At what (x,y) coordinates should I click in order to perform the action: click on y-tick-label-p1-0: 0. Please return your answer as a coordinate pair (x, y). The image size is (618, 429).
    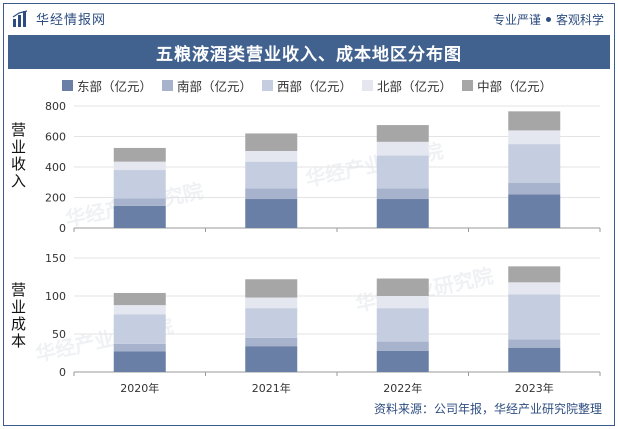
    Looking at the image, I should click on (62, 372).